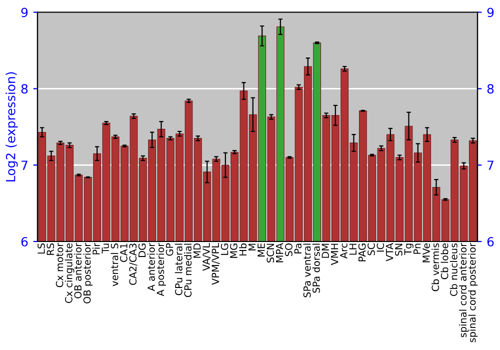 The image size is (500, 350). Describe the element at coordinates (41, 248) in the screenshot. I see `x-tick-label: LS` at that location.